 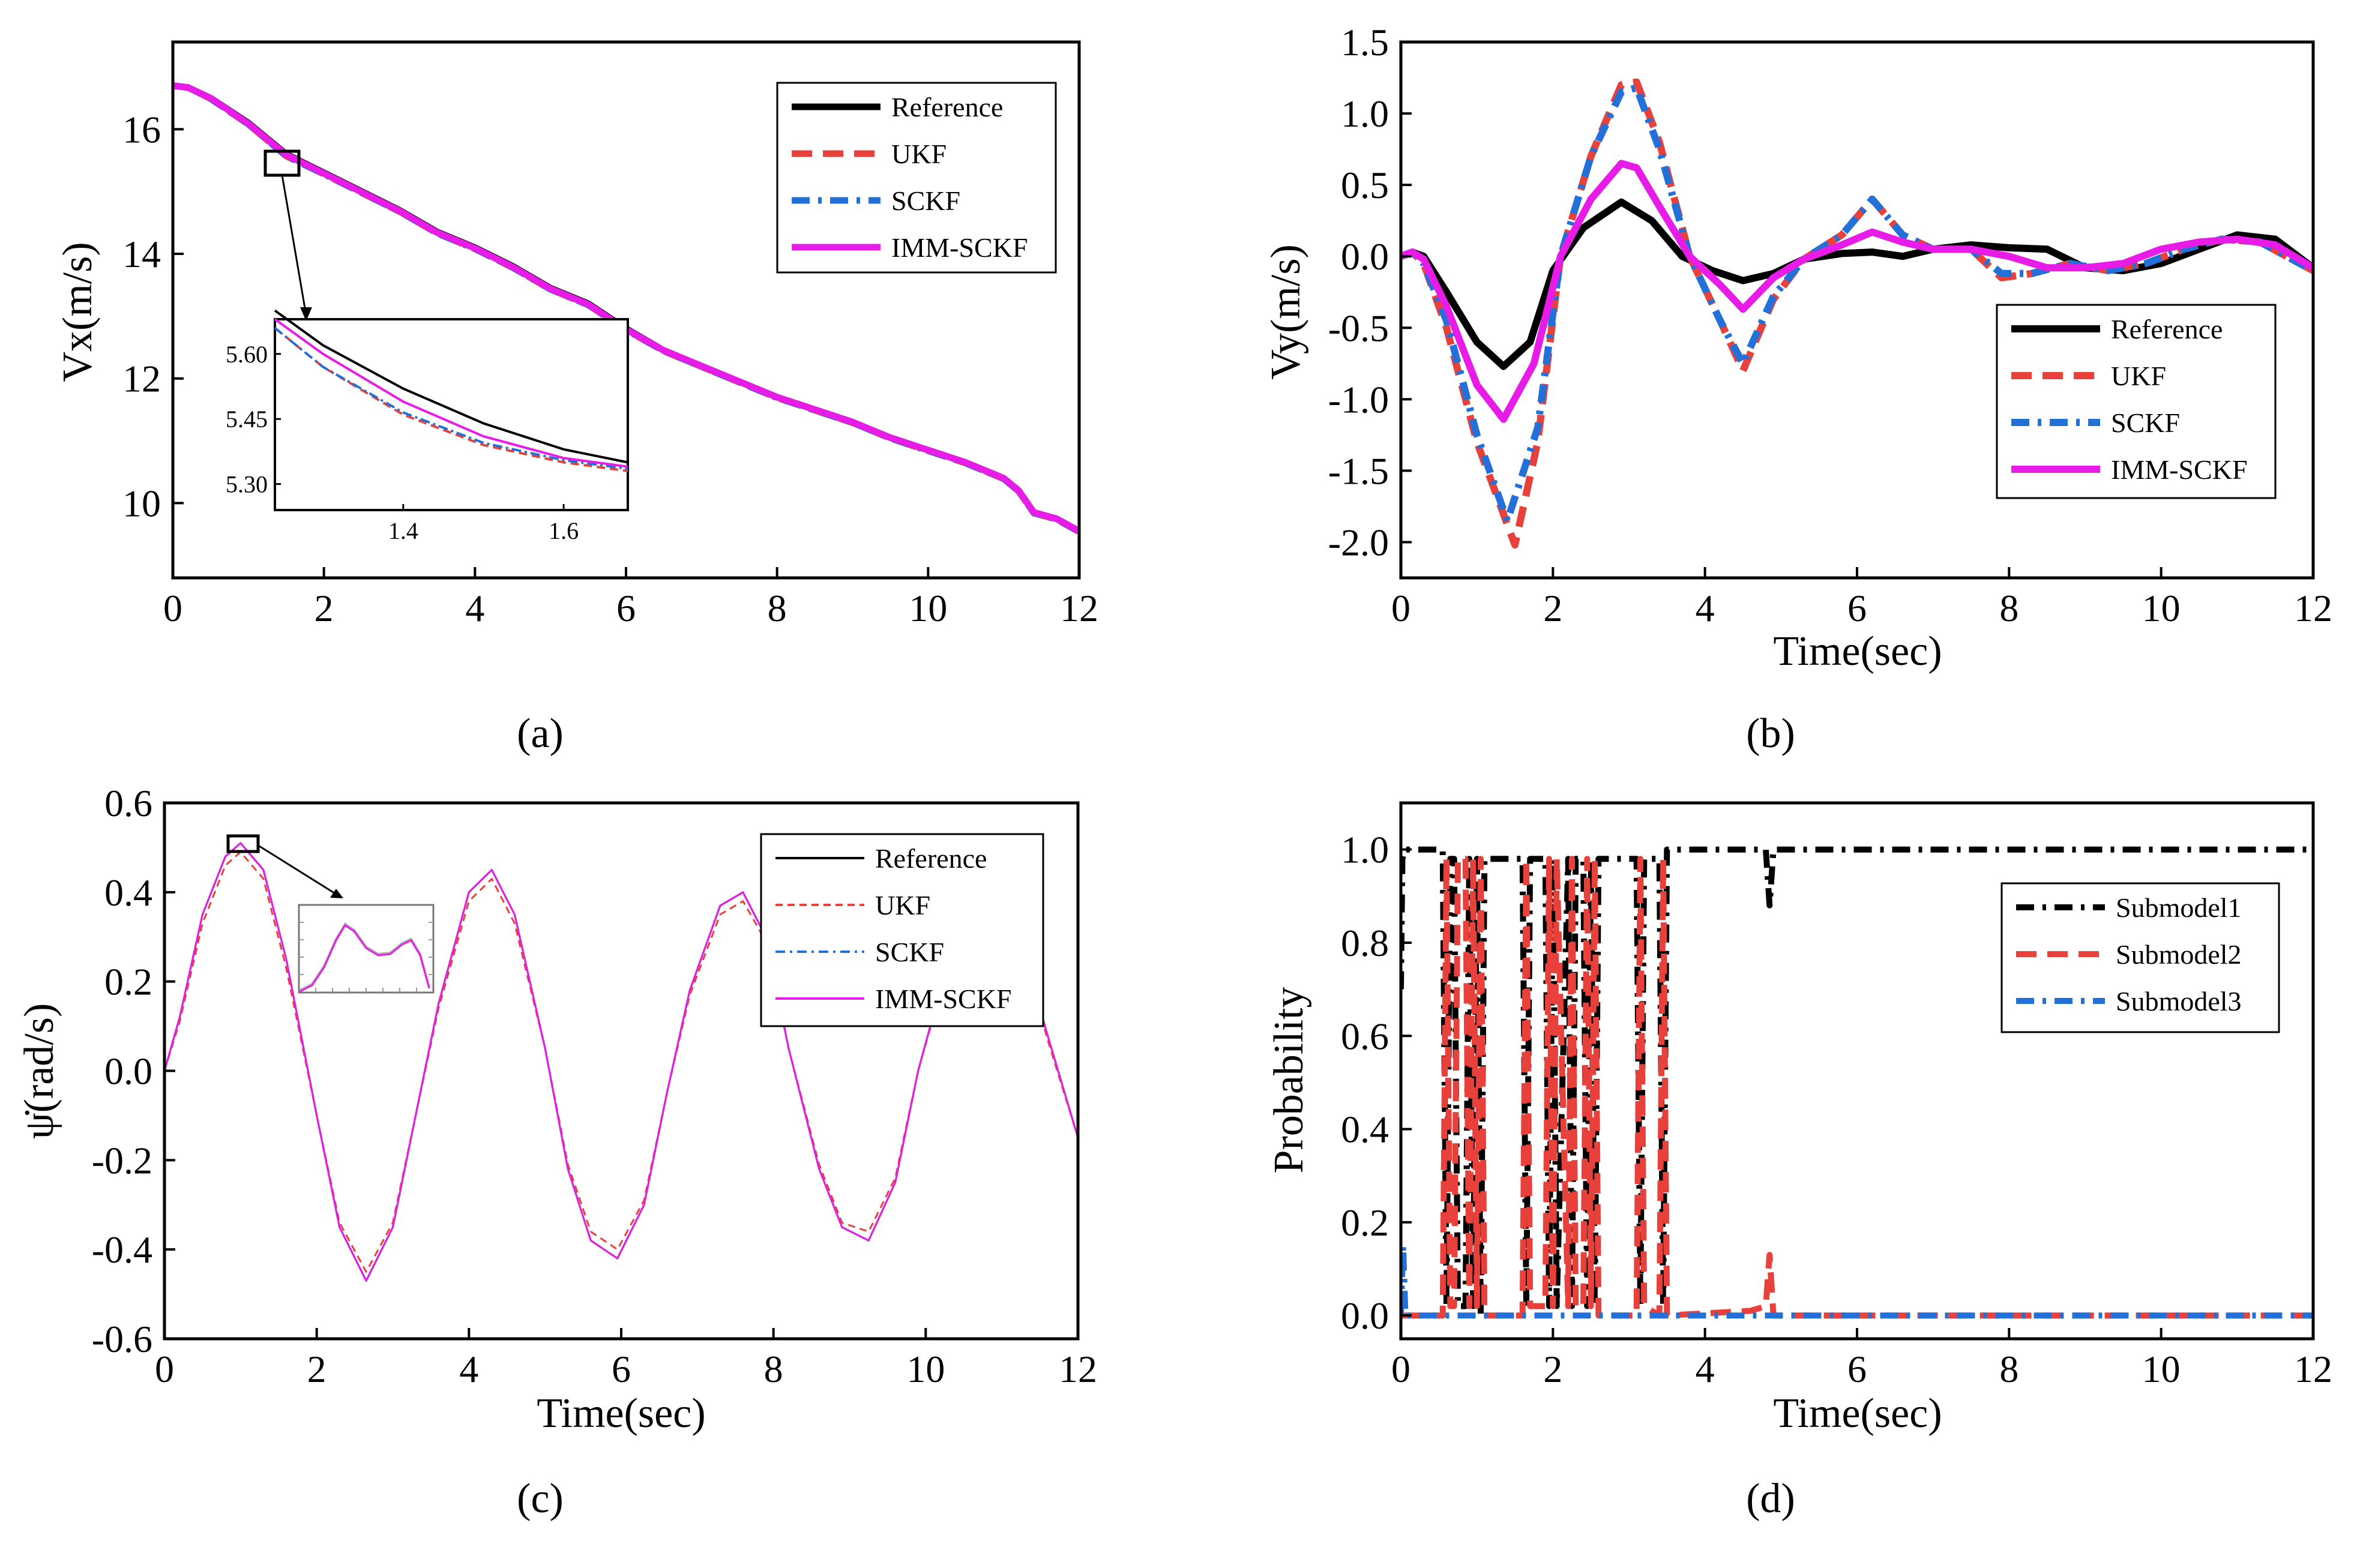 What do you see at coordinates (128, 982) in the screenshot?
I see `panel-c-y-tick-label: 0.2` at bounding box center [128, 982].